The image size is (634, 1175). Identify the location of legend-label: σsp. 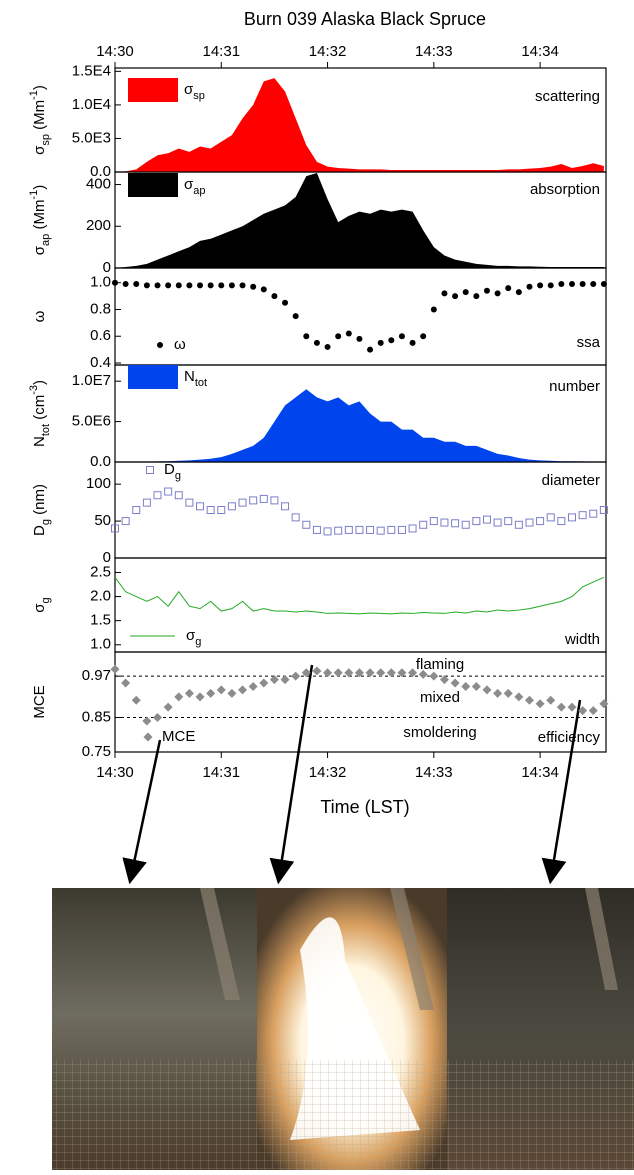
(194, 91).